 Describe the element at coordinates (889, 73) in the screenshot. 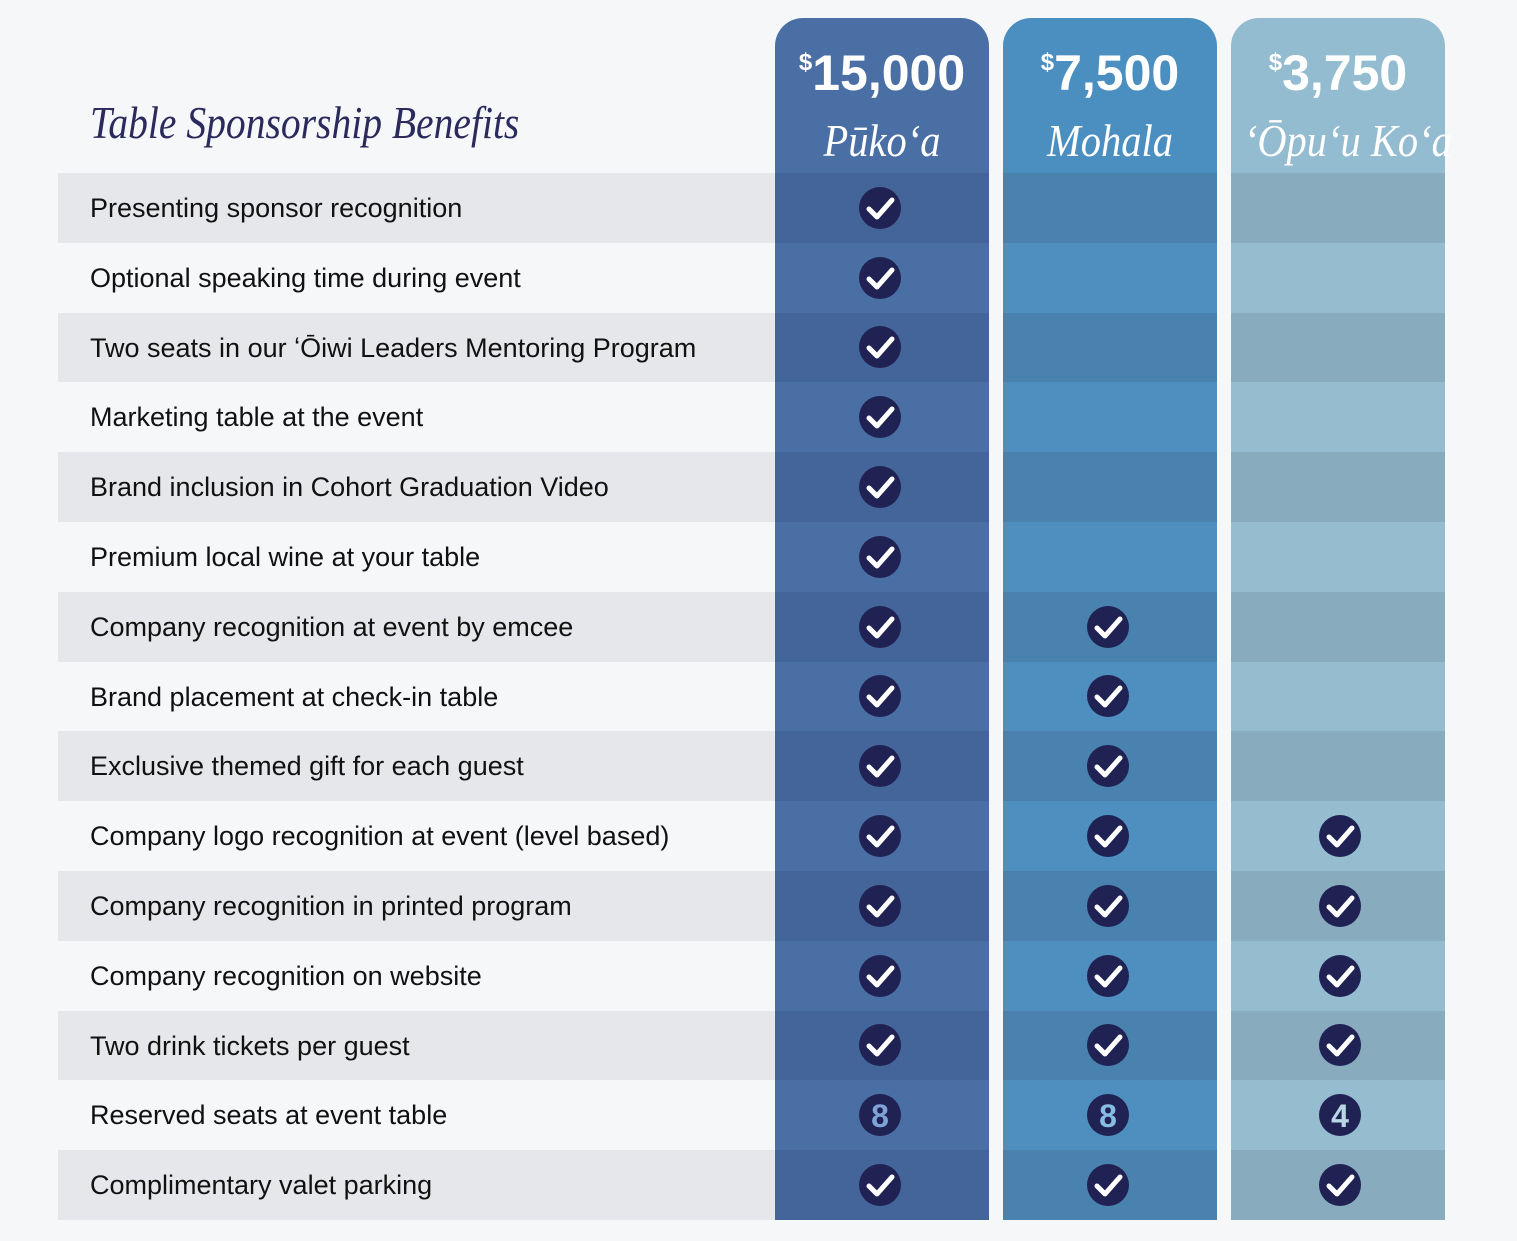

I see `amount: 15,000` at that location.